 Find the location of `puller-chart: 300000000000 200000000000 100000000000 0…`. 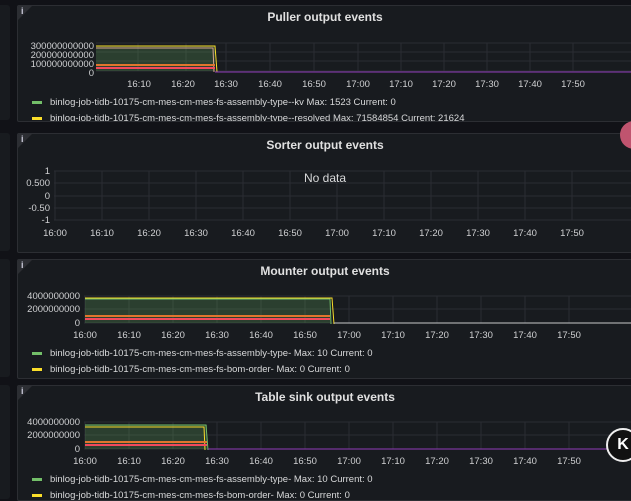

puller-chart: 300000000000 200000000000 100000000000 0… is located at coordinates (331, 65).